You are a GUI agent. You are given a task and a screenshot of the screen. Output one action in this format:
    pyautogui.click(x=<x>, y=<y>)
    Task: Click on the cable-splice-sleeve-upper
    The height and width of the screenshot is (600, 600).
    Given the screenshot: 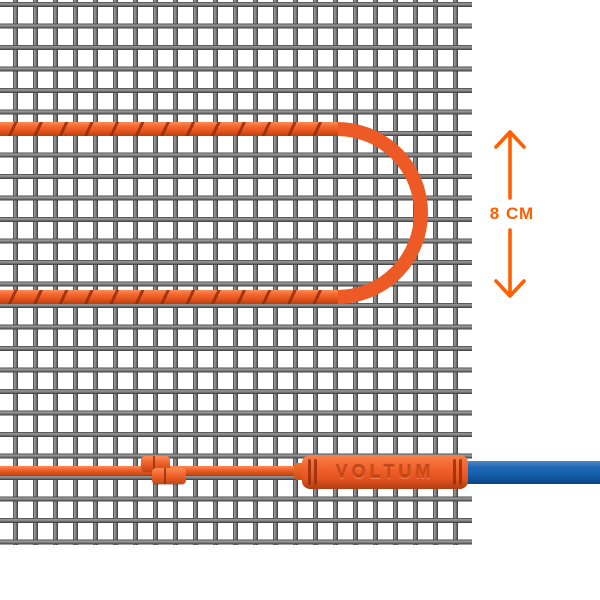 What is the action you would take?
    pyautogui.click(x=155, y=463)
    